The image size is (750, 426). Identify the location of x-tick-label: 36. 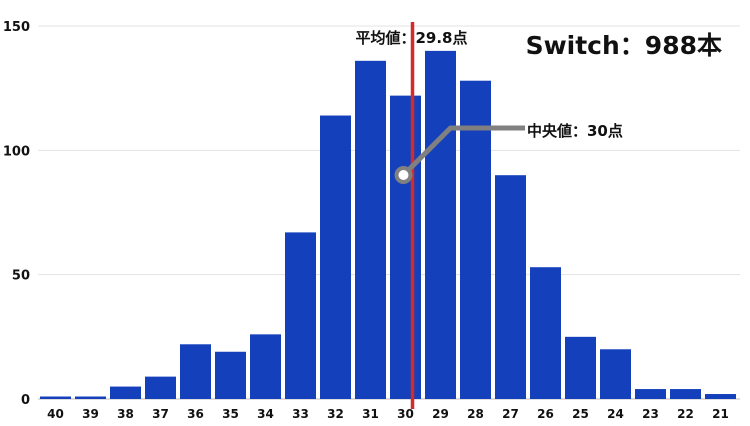
(195, 414).